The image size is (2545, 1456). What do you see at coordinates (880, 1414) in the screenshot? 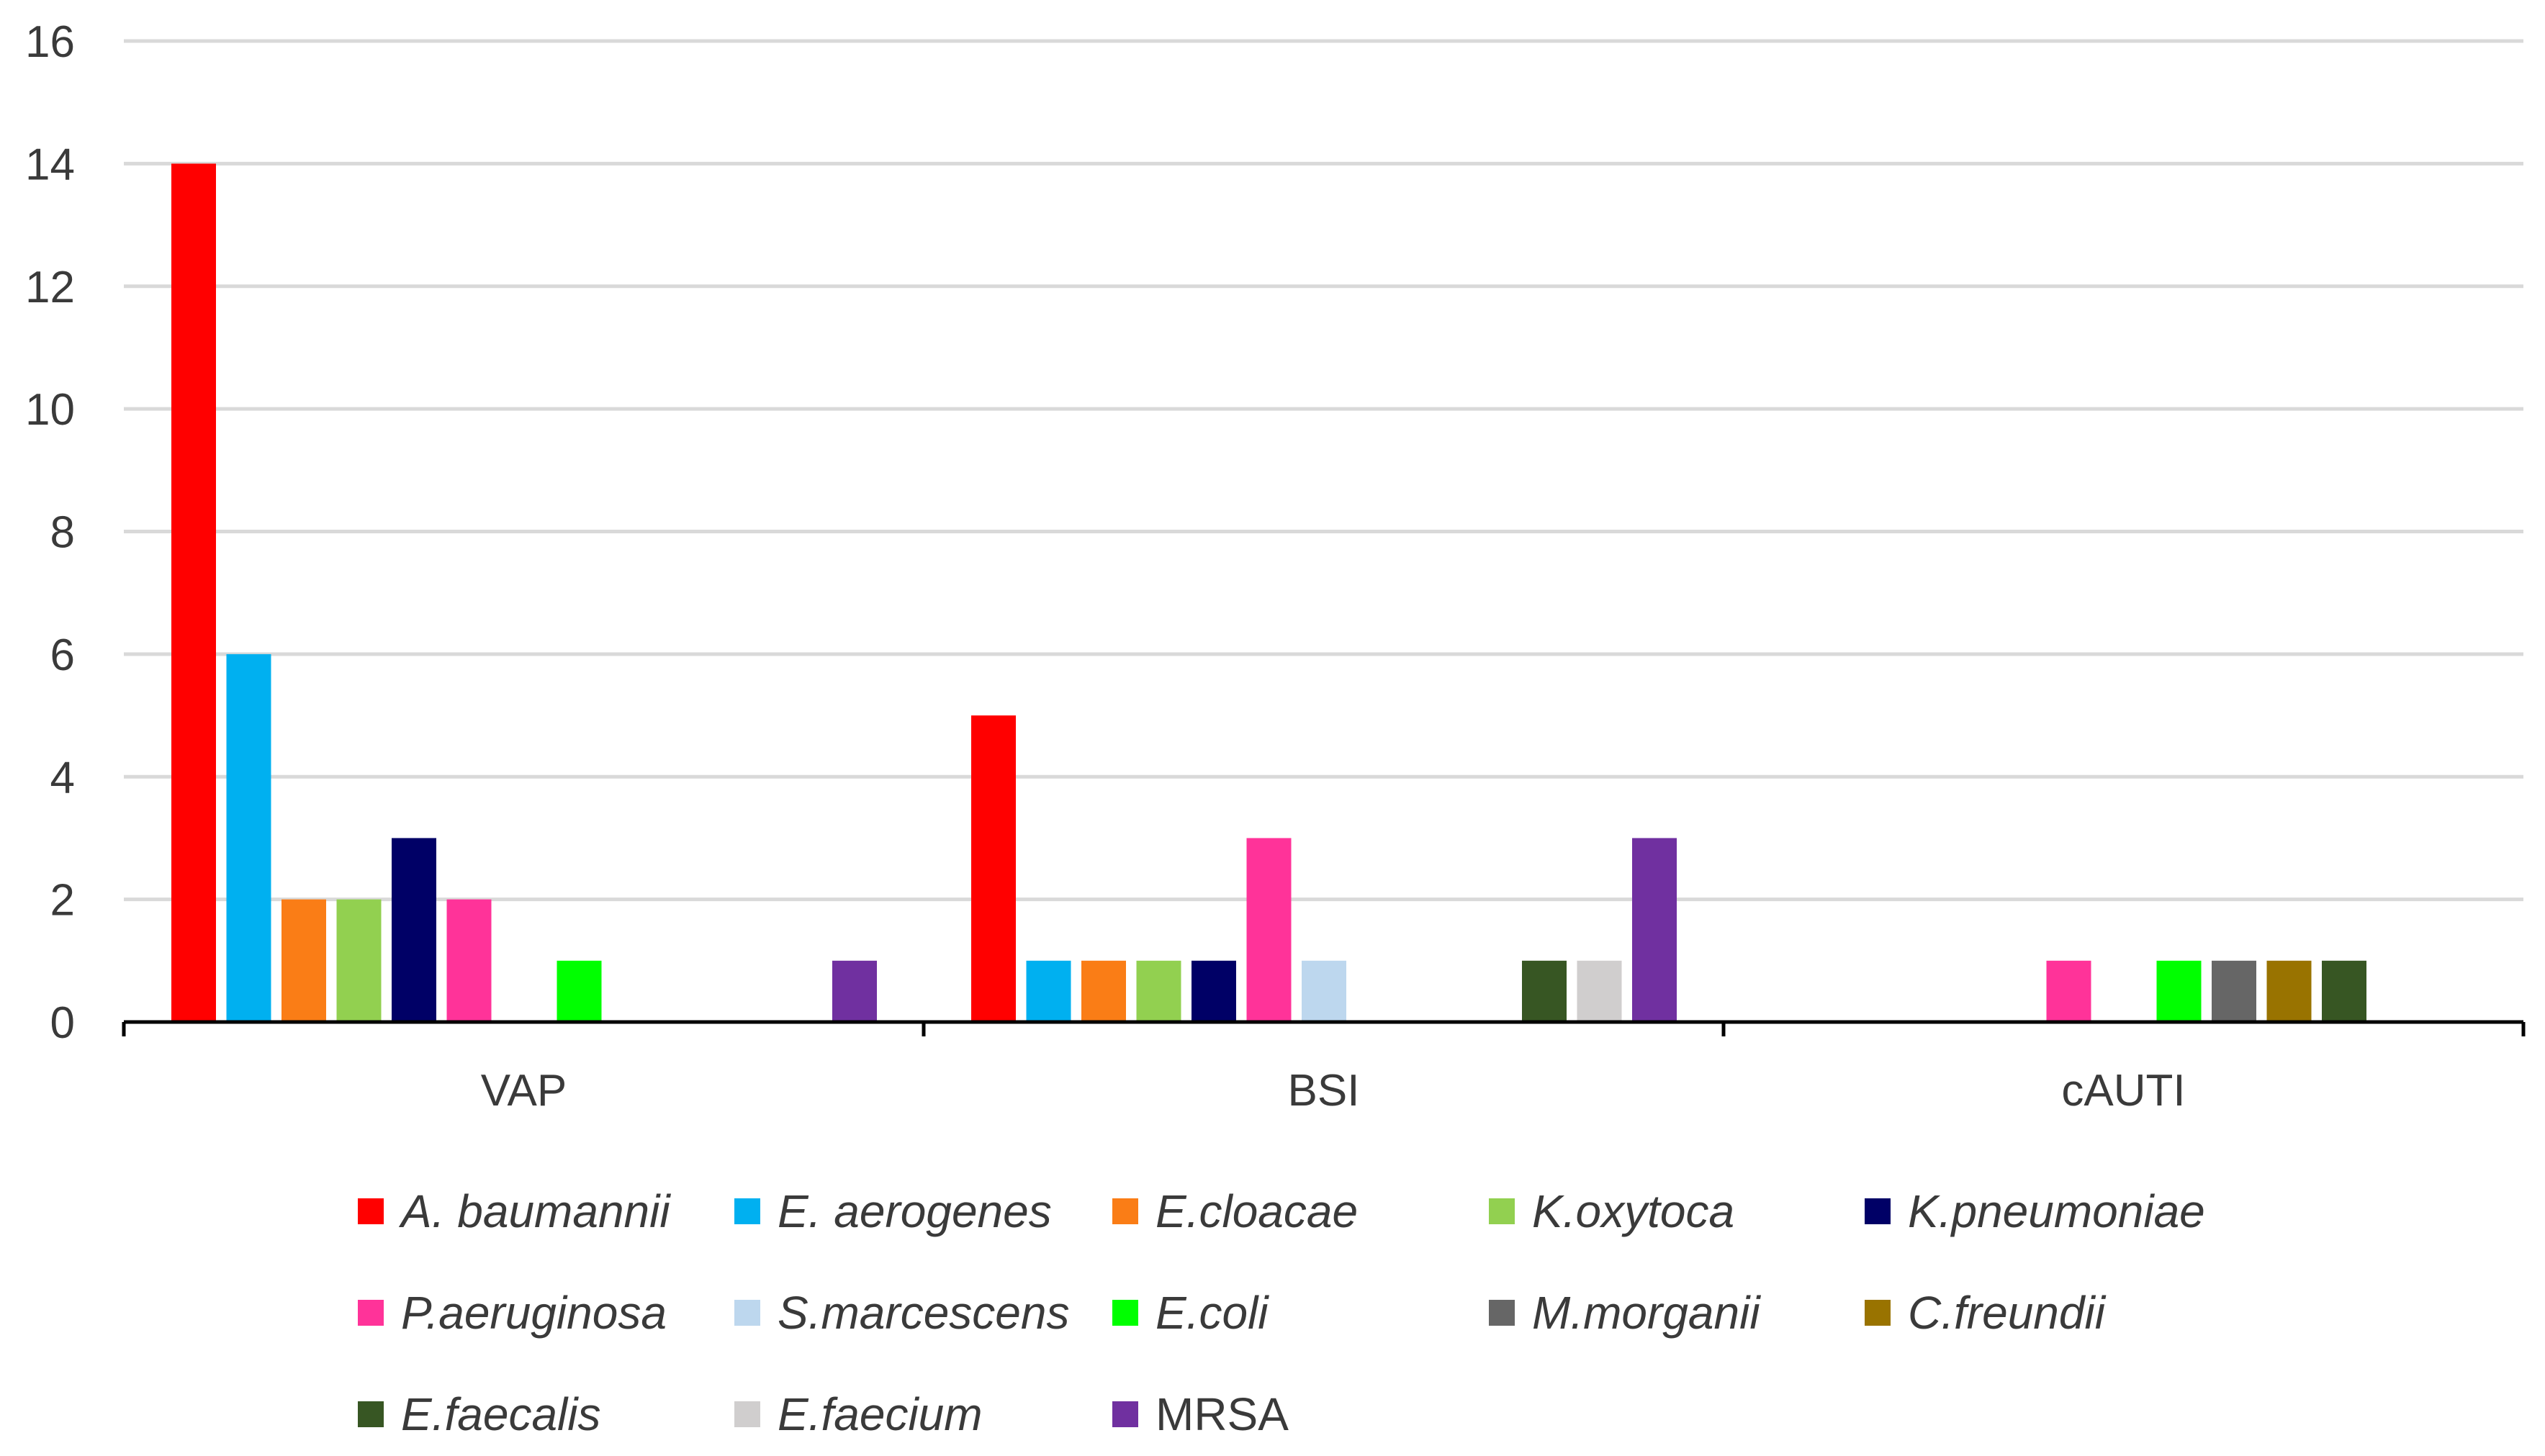
I see `legend-label: E.faecium` at bounding box center [880, 1414].